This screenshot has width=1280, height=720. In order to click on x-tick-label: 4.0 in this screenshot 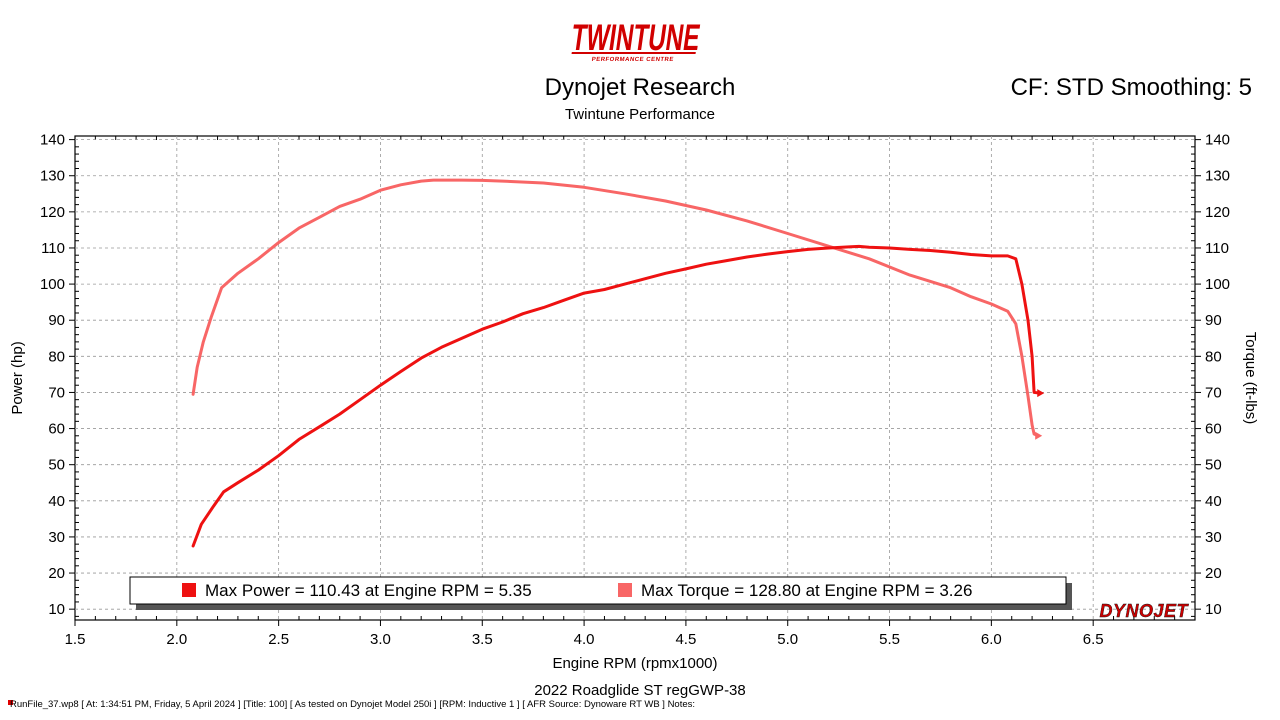, I will do `click(584, 639)`.